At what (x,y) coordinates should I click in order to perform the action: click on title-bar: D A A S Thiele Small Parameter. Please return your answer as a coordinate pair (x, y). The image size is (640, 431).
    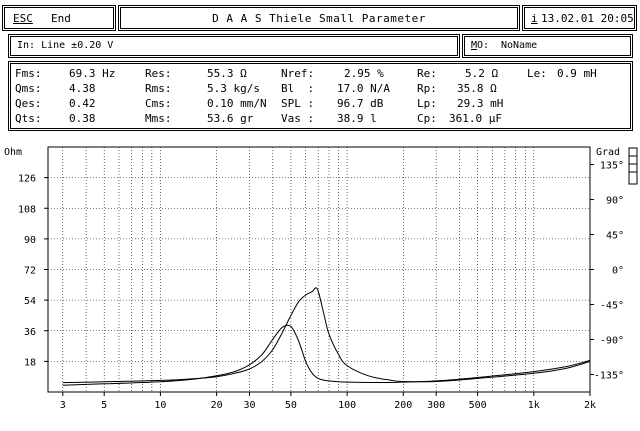
    Looking at the image, I should click on (319, 18).